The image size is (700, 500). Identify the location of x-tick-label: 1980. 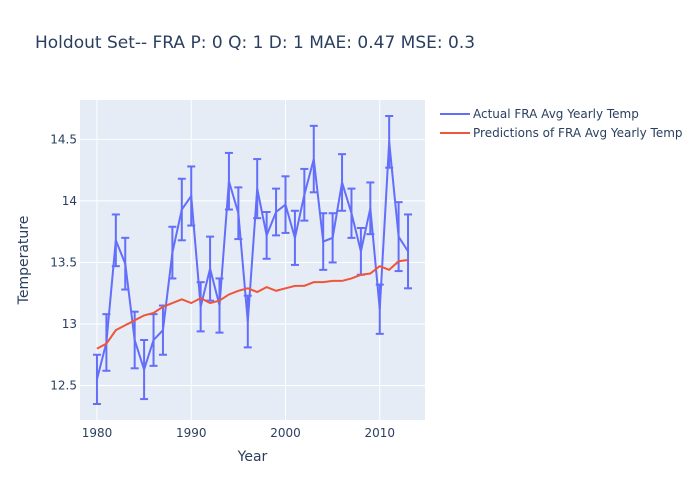
(97, 433).